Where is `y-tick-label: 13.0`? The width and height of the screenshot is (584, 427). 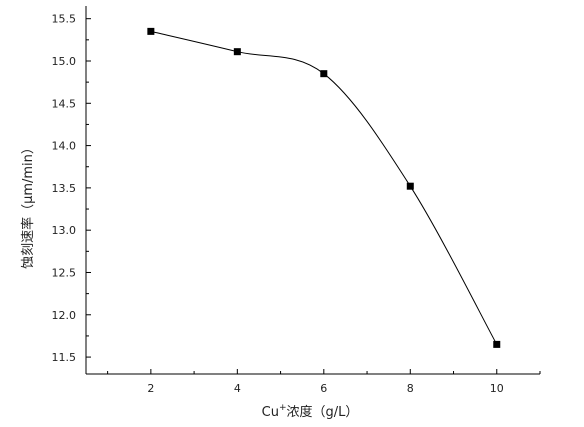
y-tick-label: 13.0 is located at coordinates (64, 230).